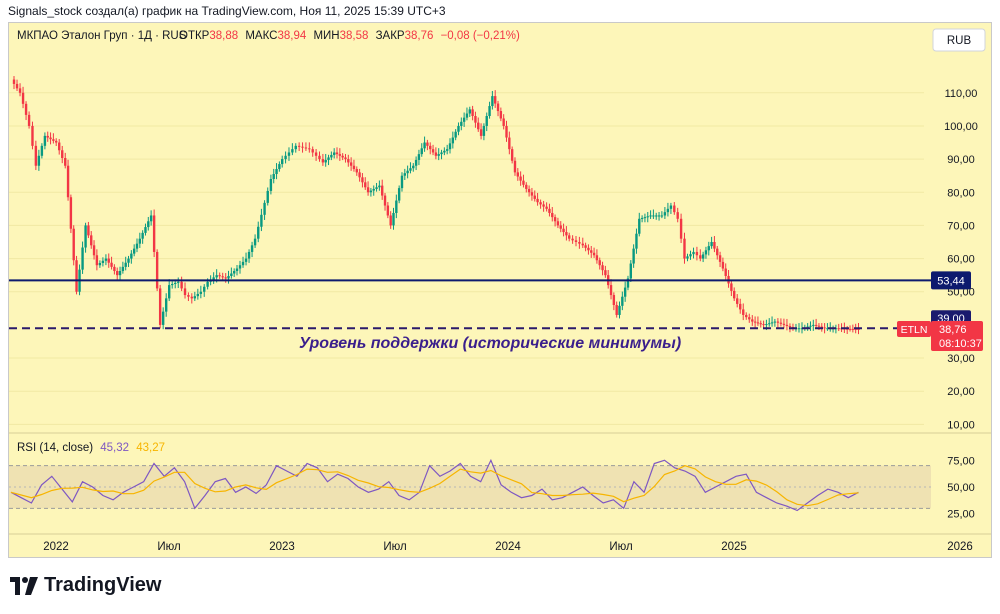 The image size is (1000, 614). I want to click on price-tick-label: 10,00, so click(961, 425).